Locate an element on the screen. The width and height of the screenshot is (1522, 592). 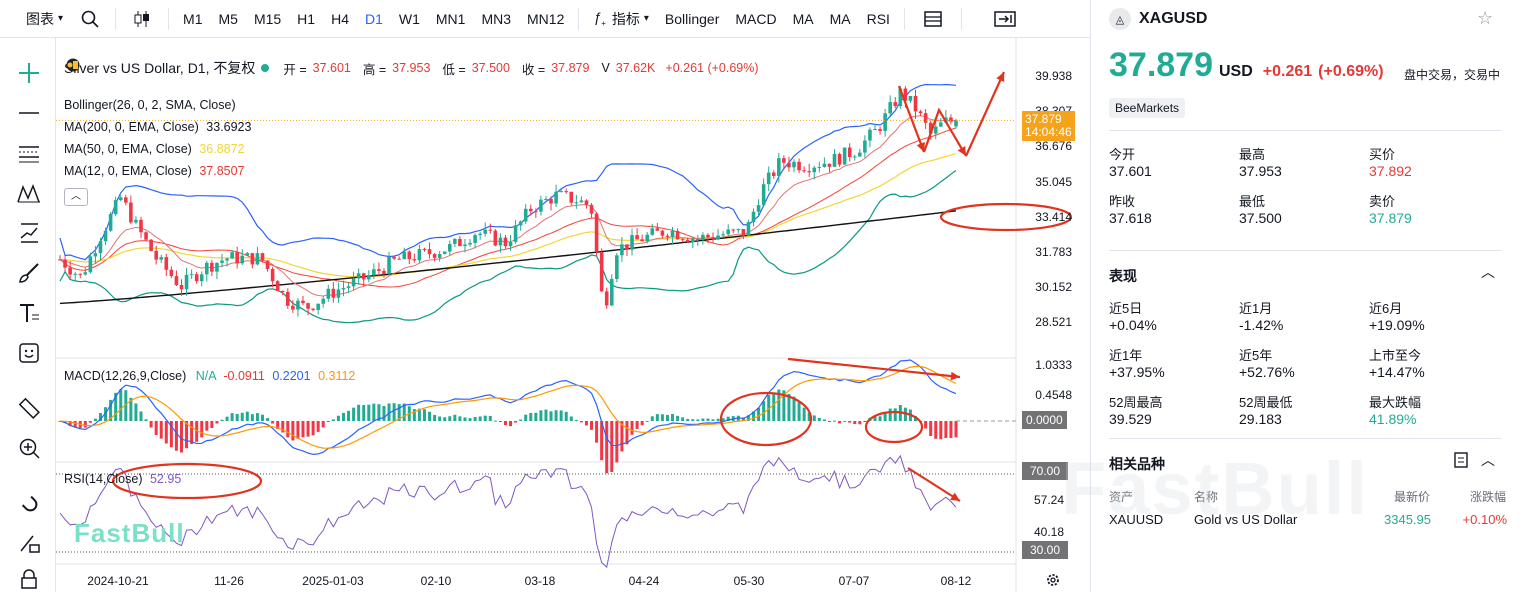
timeframe-m15: M15 is located at coordinates (267, 18).